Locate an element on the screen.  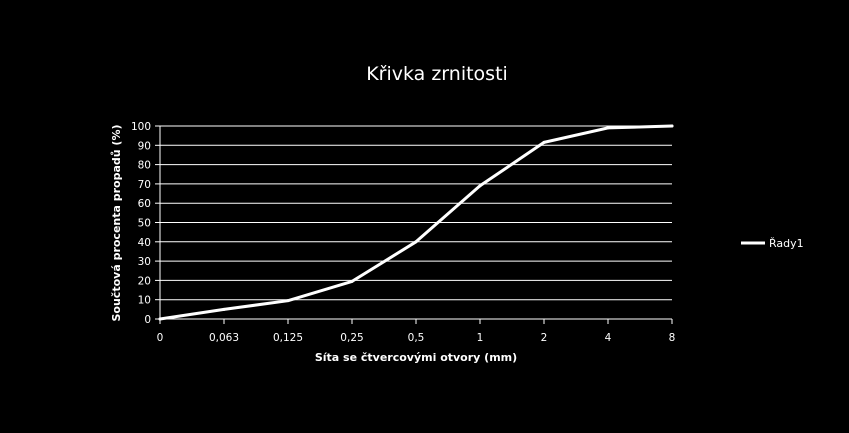
y-tick-label: 60 is located at coordinates (144, 204).